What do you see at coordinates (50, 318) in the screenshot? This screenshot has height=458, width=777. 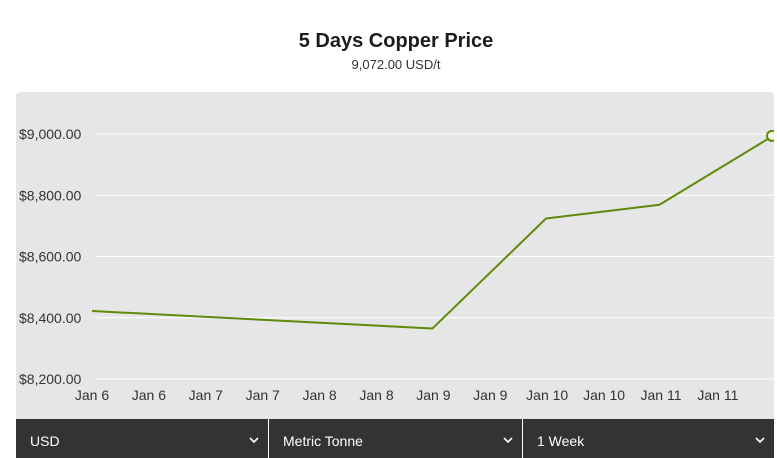 I see `y-tick-label: $8,400.00` at bounding box center [50, 318].